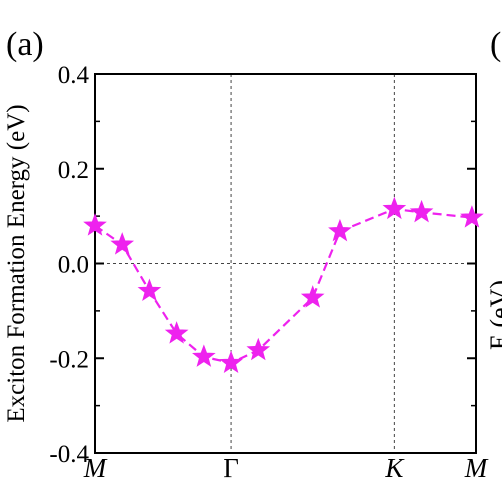 The image size is (502, 504). Describe the element at coordinates (69, 454) in the screenshot. I see `y-tick-label: -0.4` at that location.